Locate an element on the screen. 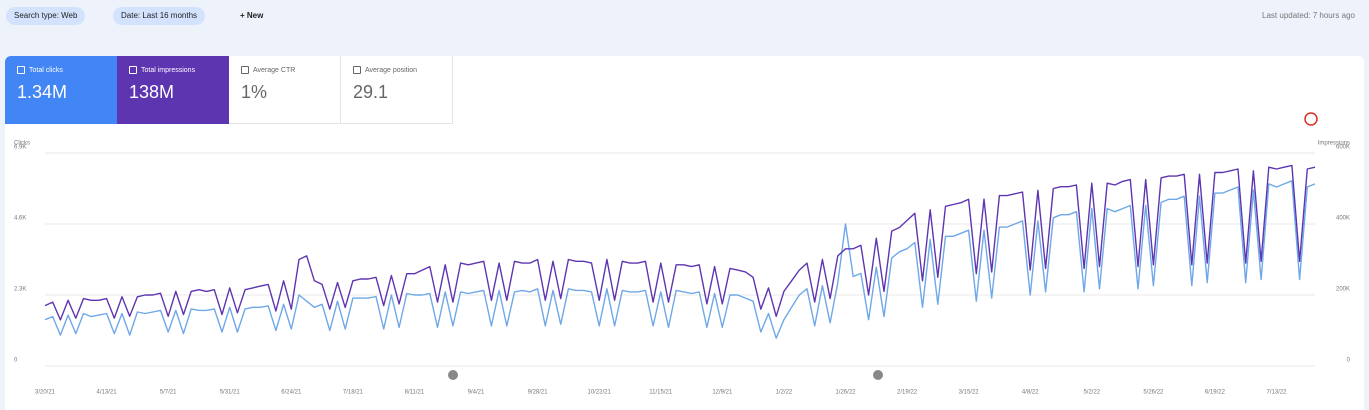 The width and height of the screenshot is (1369, 410). metric-card: Total impressions 138M is located at coordinates (173, 90).